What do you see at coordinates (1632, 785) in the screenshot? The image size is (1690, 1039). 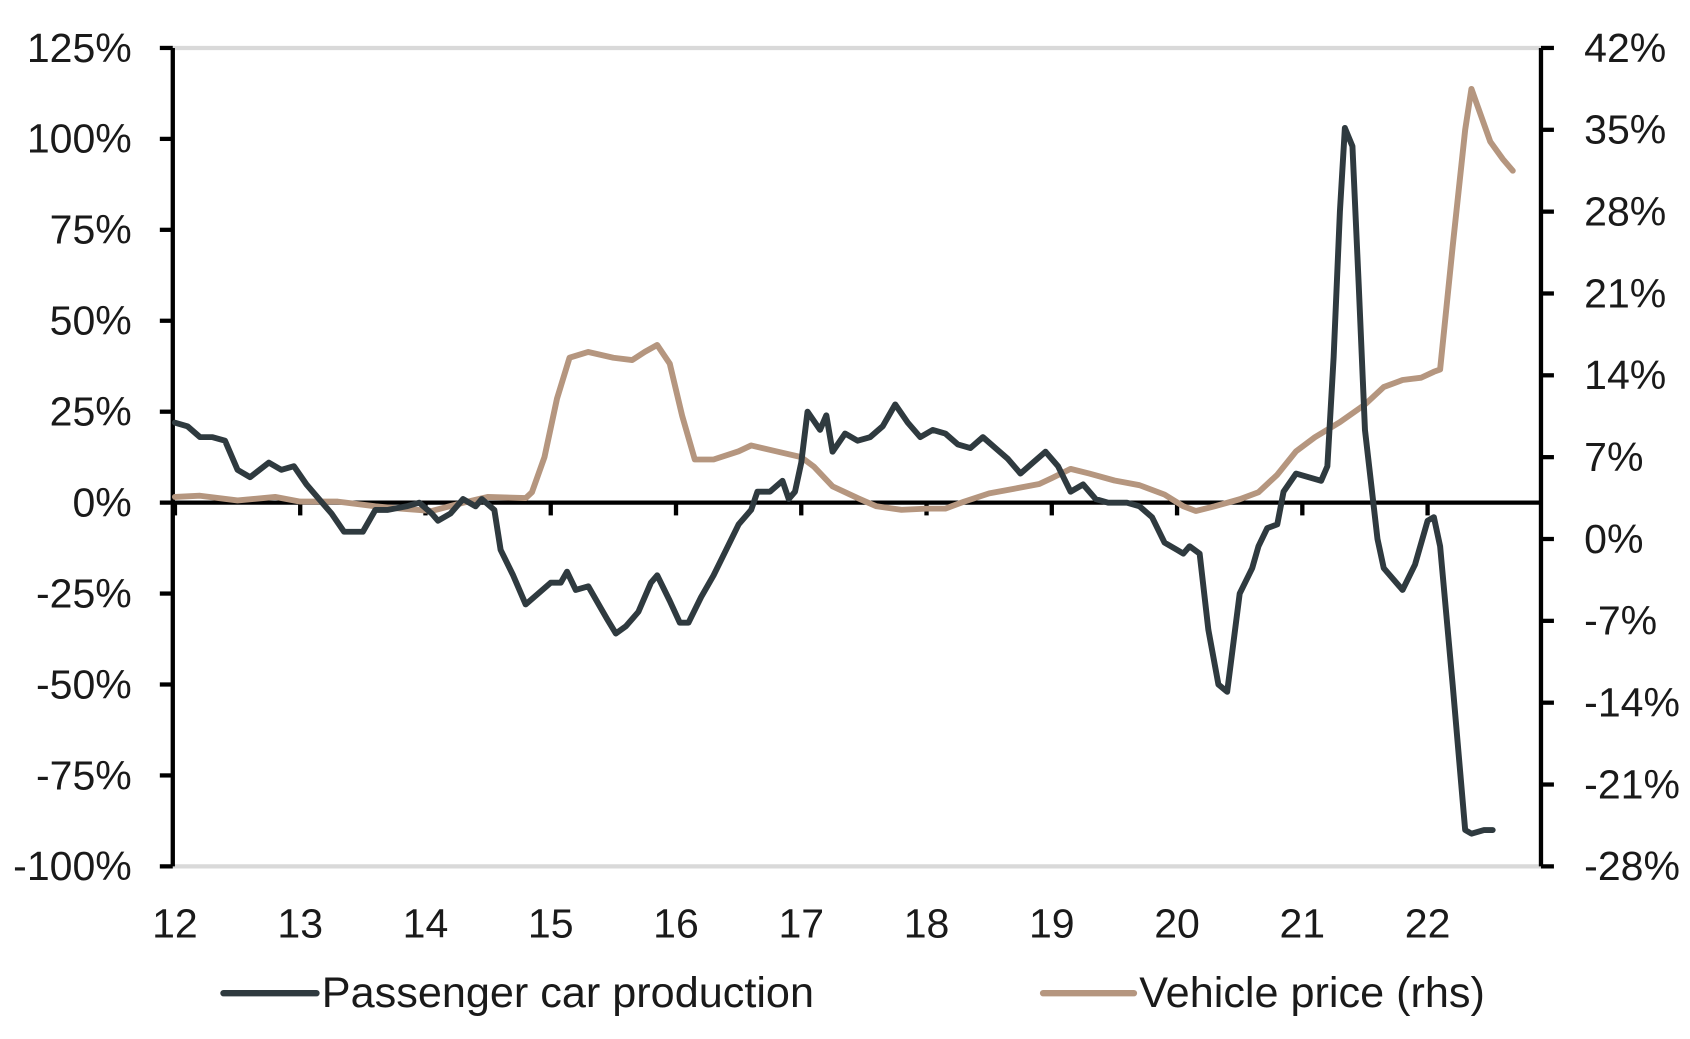 I see `right-tick-label: -21%` at bounding box center [1632, 785].